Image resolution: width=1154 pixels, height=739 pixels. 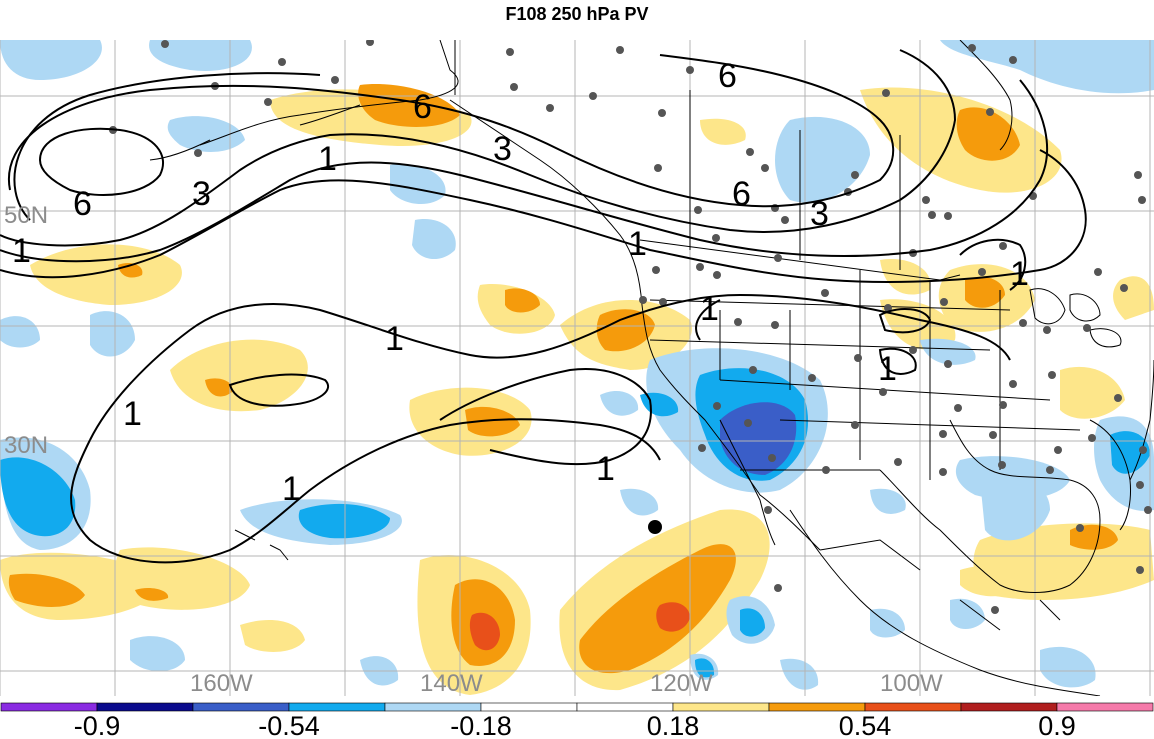 I want to click on colorbar: -0.9 -0.54 -0.18 0.18 0.54 0.9, so click(x=577, y=720).